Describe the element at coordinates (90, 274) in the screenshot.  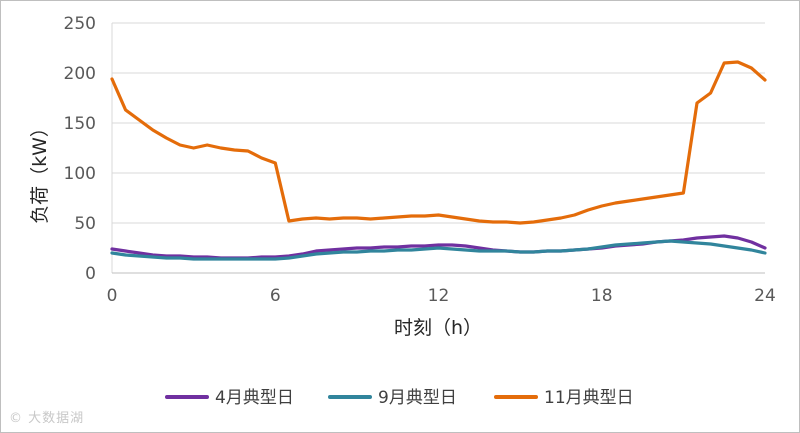
I see `y-tick-label: 0` at that location.